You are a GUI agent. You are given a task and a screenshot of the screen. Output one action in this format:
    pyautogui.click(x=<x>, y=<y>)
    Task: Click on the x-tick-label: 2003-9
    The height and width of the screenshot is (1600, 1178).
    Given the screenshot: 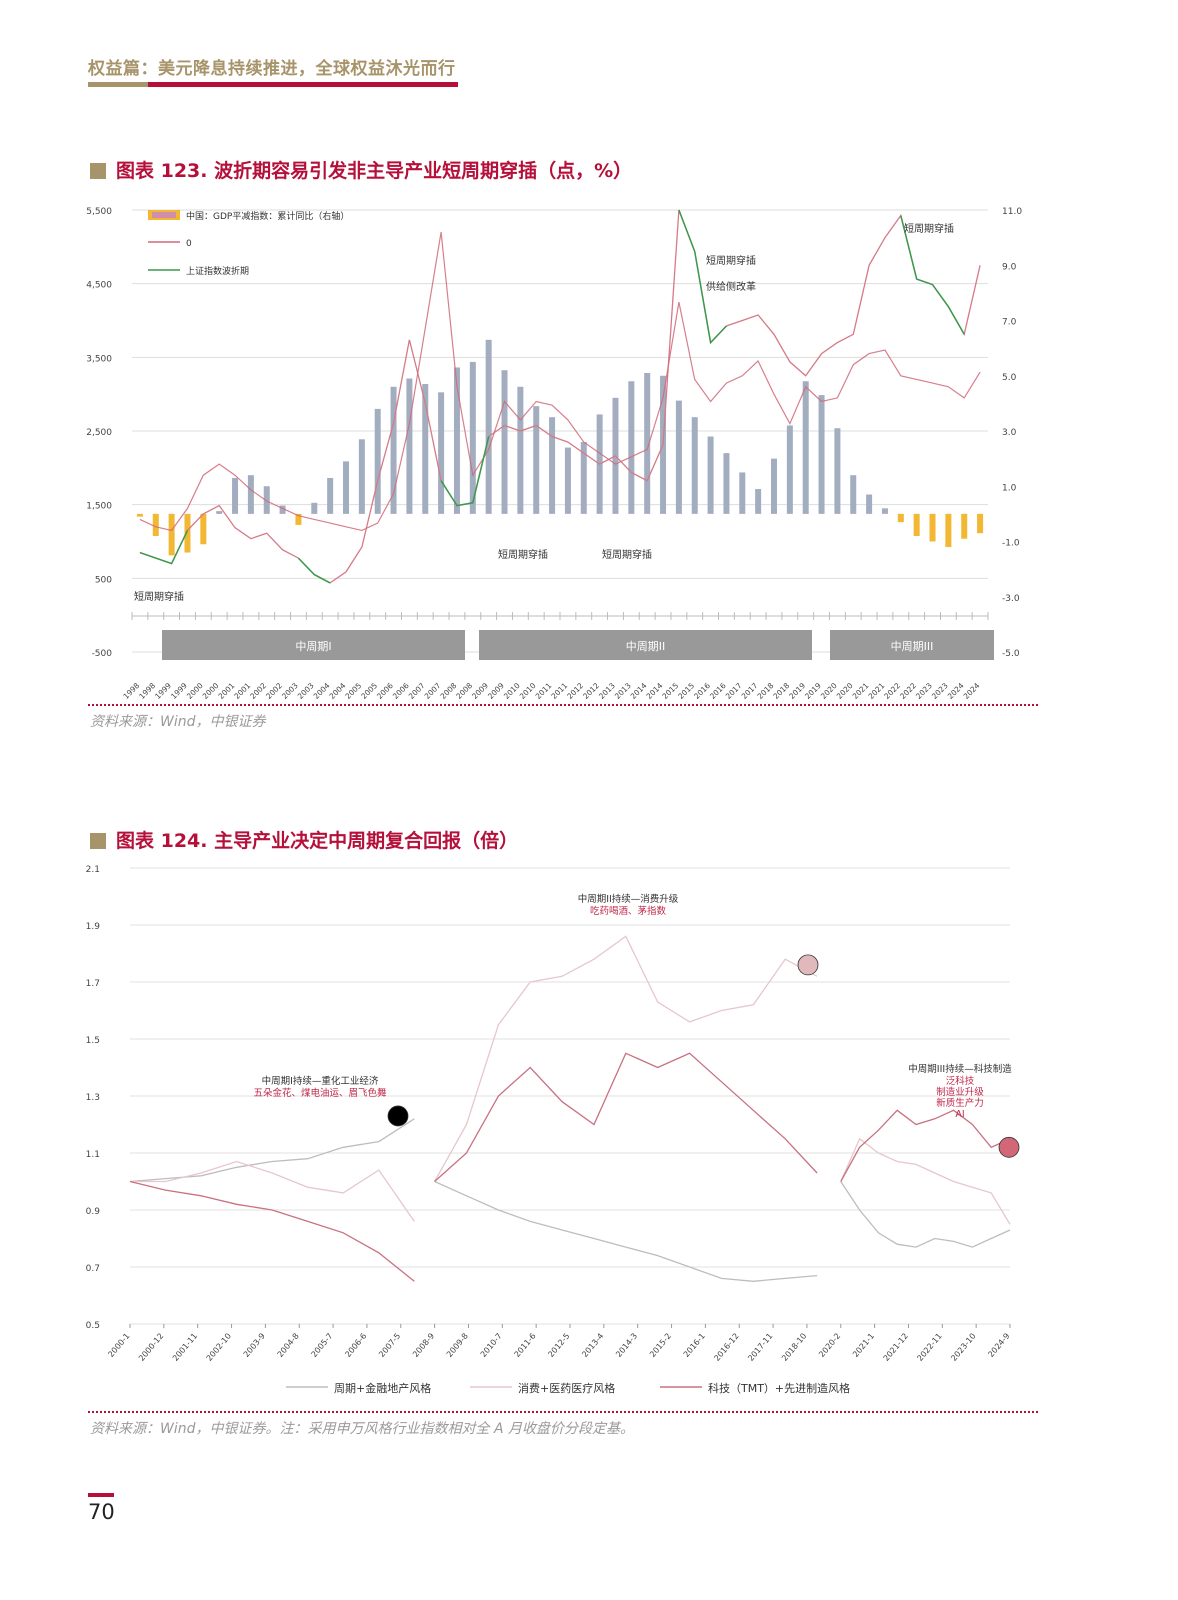 What is the action you would take?
    pyautogui.click(x=254, y=1345)
    